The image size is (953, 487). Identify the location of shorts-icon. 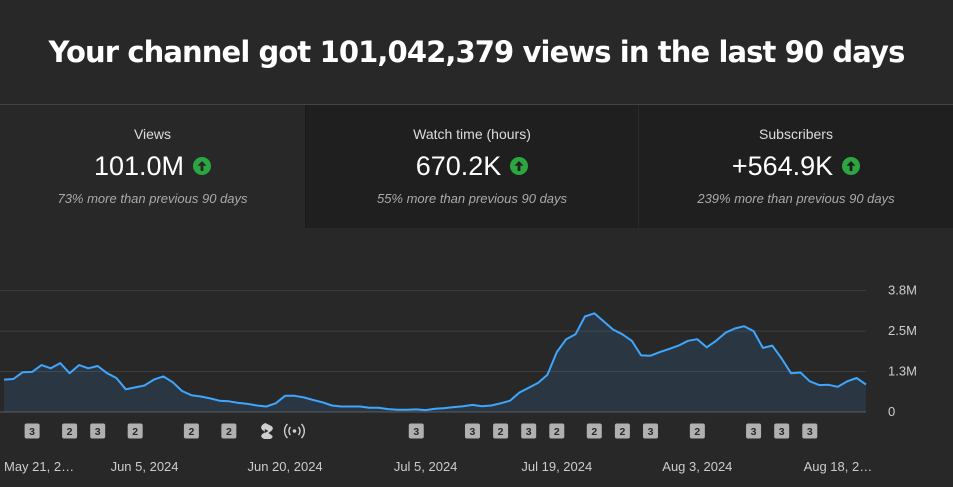
(267, 431).